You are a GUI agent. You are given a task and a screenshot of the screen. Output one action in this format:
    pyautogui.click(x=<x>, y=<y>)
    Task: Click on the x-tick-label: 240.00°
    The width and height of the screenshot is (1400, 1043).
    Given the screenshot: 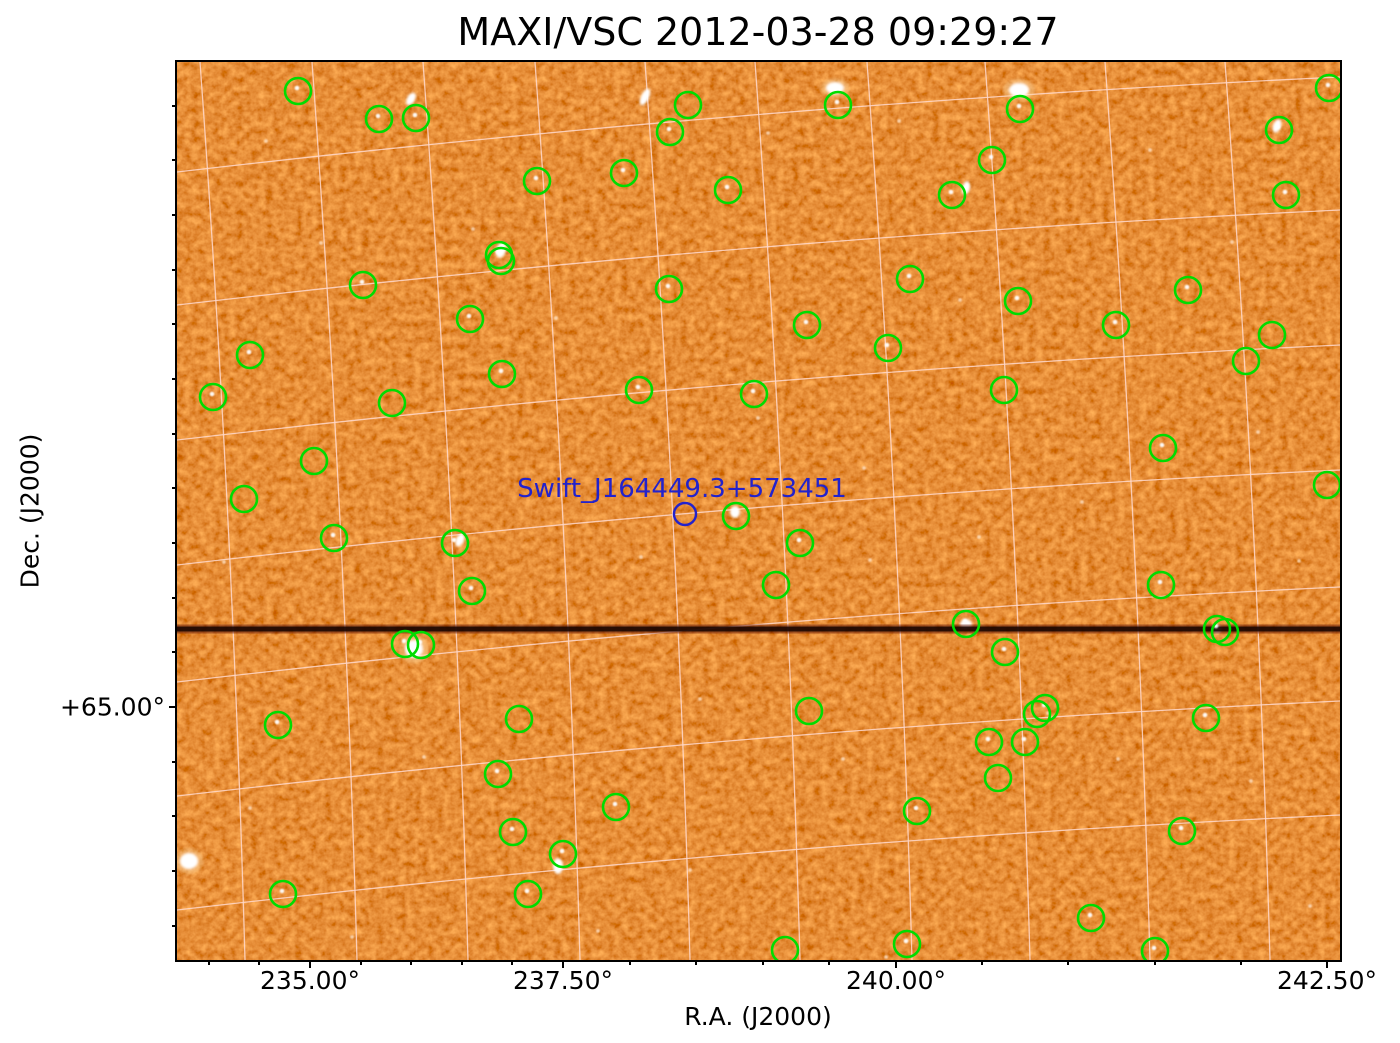 What is the action you would take?
    pyautogui.click(x=896, y=980)
    